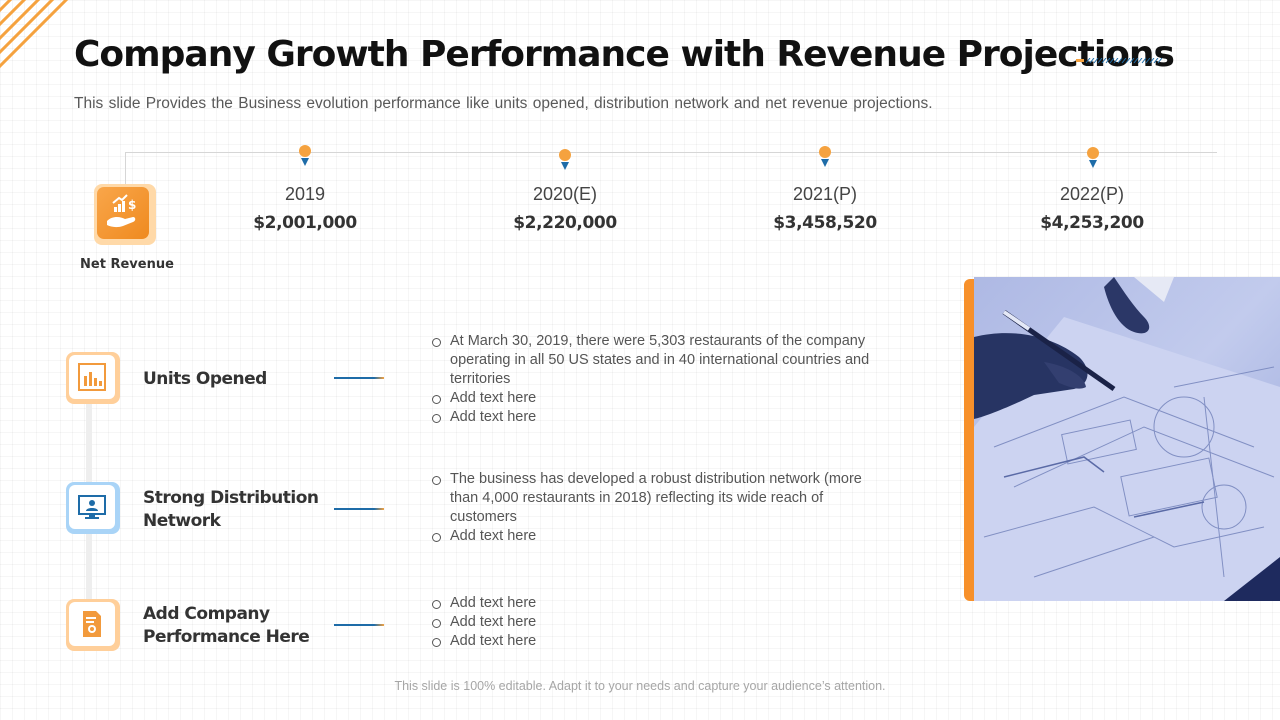 This screenshot has width=1280, height=720. I want to click on row-title-distribution-network: Strong Distribution Network, so click(231, 509).